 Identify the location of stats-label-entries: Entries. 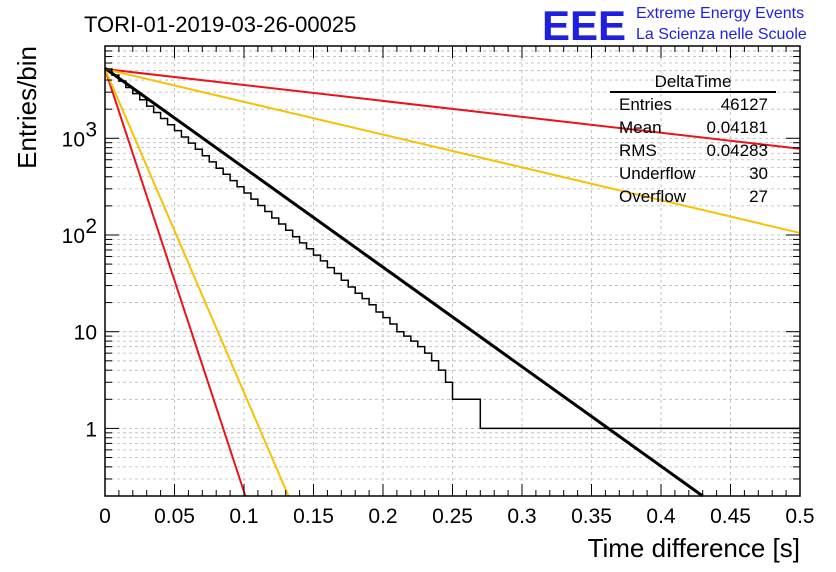
(645, 104).